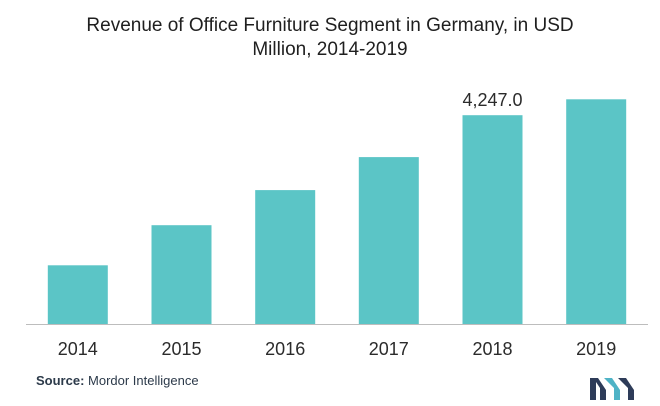  What do you see at coordinates (389, 349) in the screenshot?
I see `x-tick-label-2017: 2017` at bounding box center [389, 349].